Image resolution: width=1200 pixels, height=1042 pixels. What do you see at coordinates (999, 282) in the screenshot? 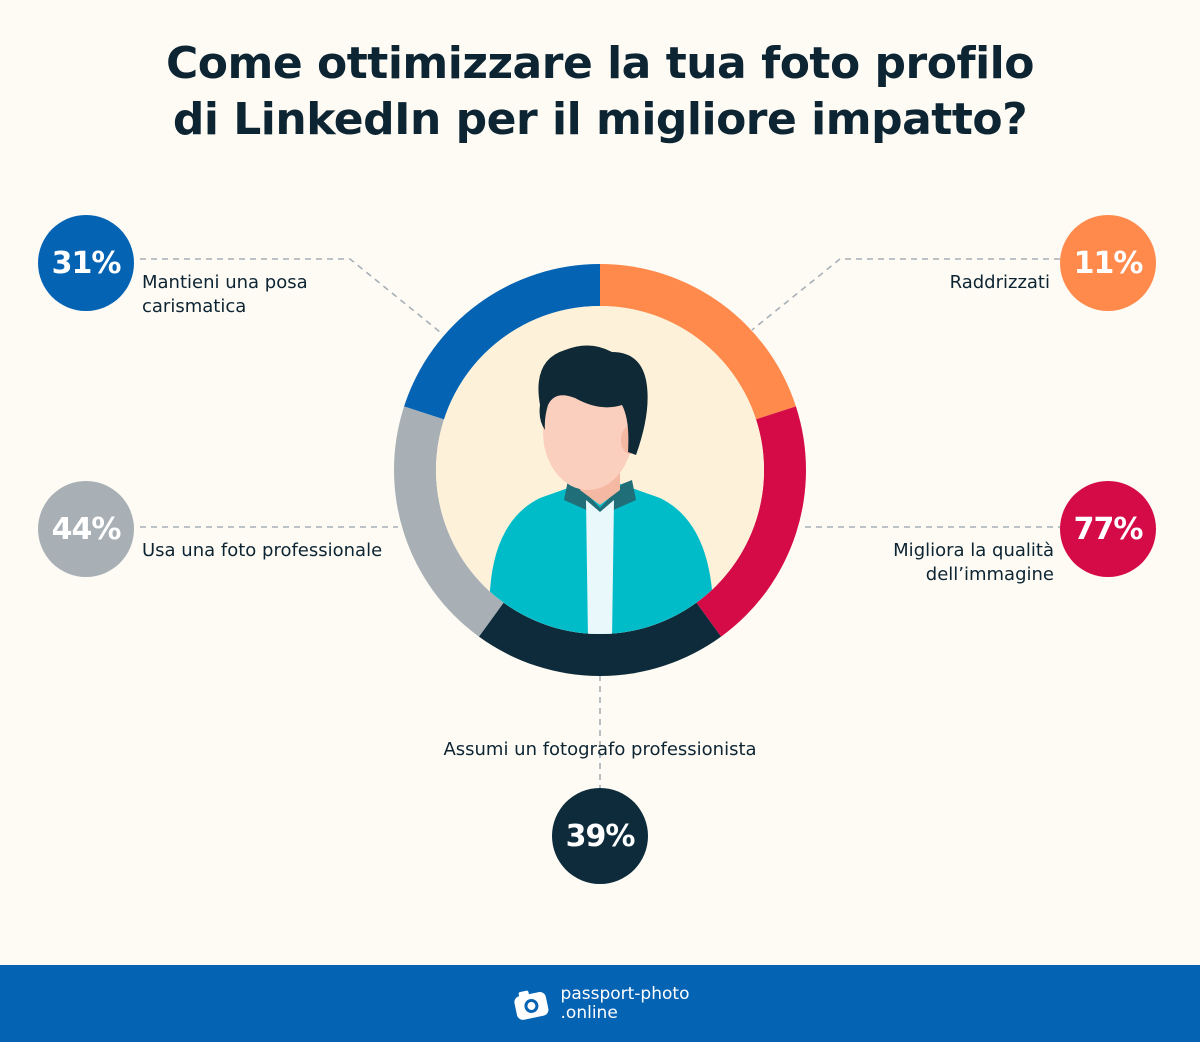
I see `label-raddrizzati-line-1: Raddrizzati` at bounding box center [999, 282].